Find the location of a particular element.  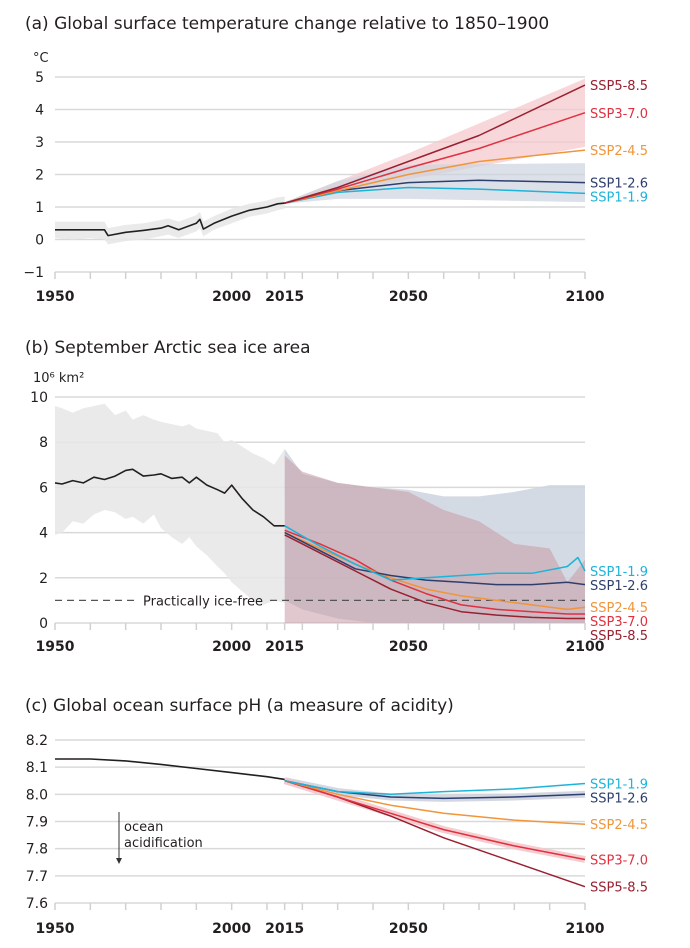

panel-a-unit: °C is located at coordinates (41, 58).